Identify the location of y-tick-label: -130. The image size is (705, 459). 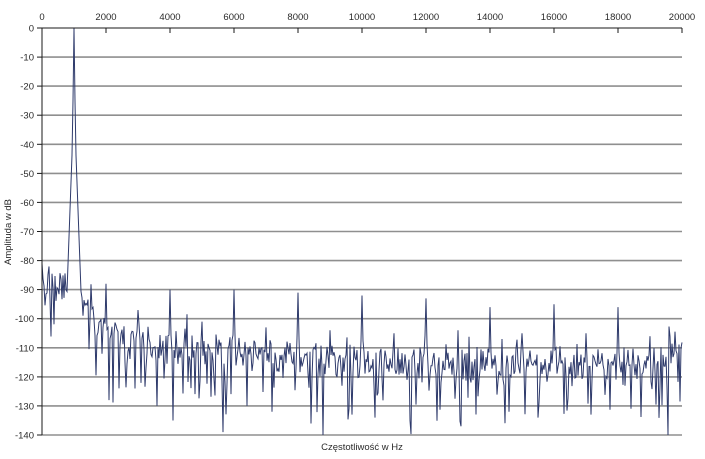
(24, 406).